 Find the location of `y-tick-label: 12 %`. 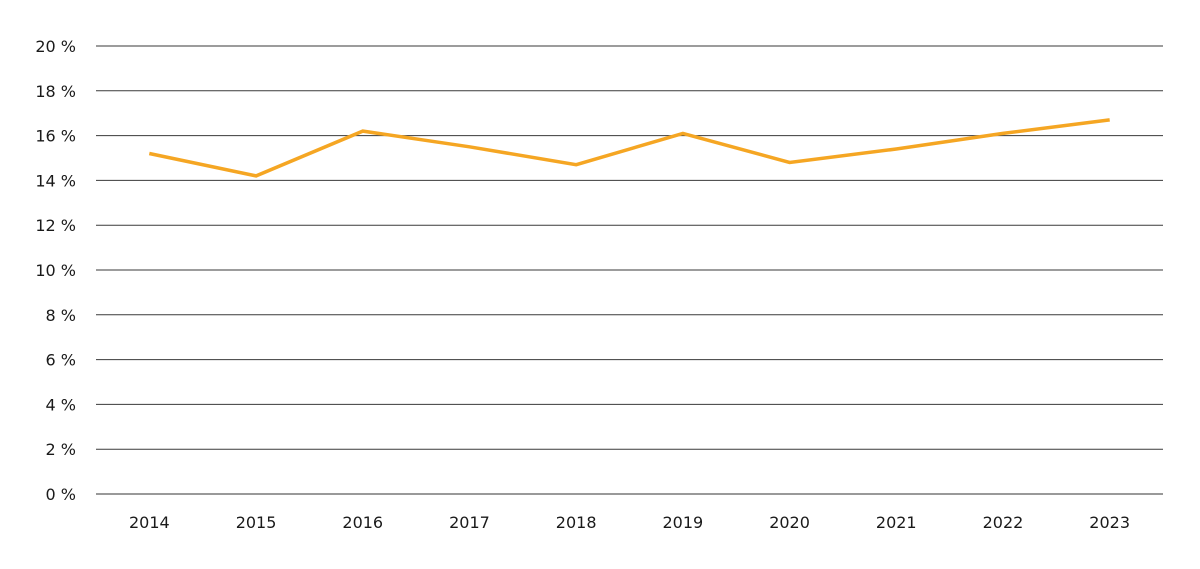

y-tick-label: 12 % is located at coordinates (55, 225).